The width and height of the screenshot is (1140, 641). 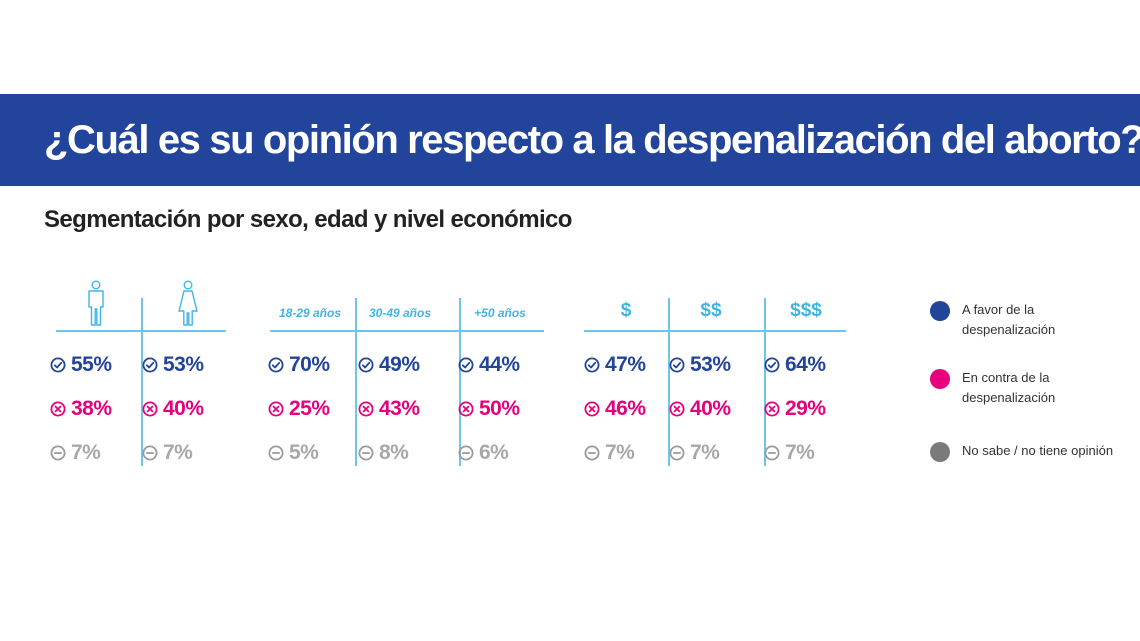 What do you see at coordinates (1009, 319) in the screenshot?
I see `legend-label-favor: A favor de la despenalización` at bounding box center [1009, 319].